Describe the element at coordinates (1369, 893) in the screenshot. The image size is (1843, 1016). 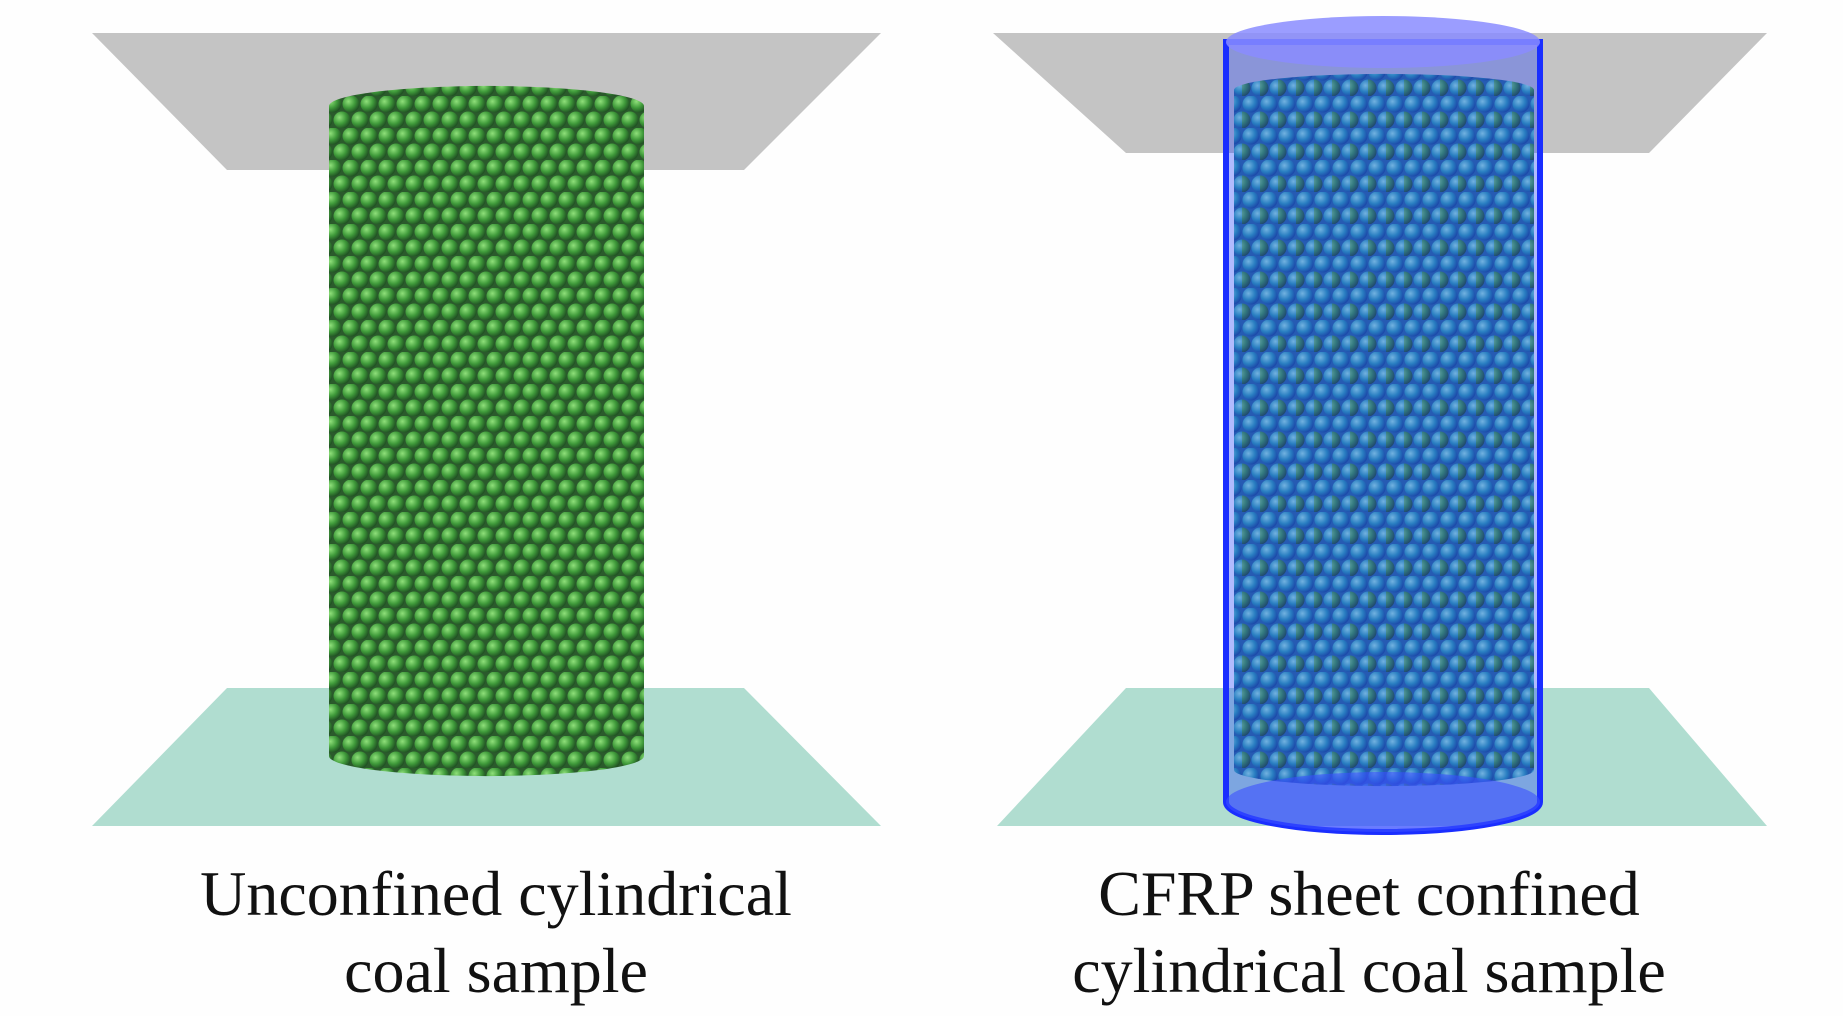
I see `caption-line: CFRP sheet confined` at that location.